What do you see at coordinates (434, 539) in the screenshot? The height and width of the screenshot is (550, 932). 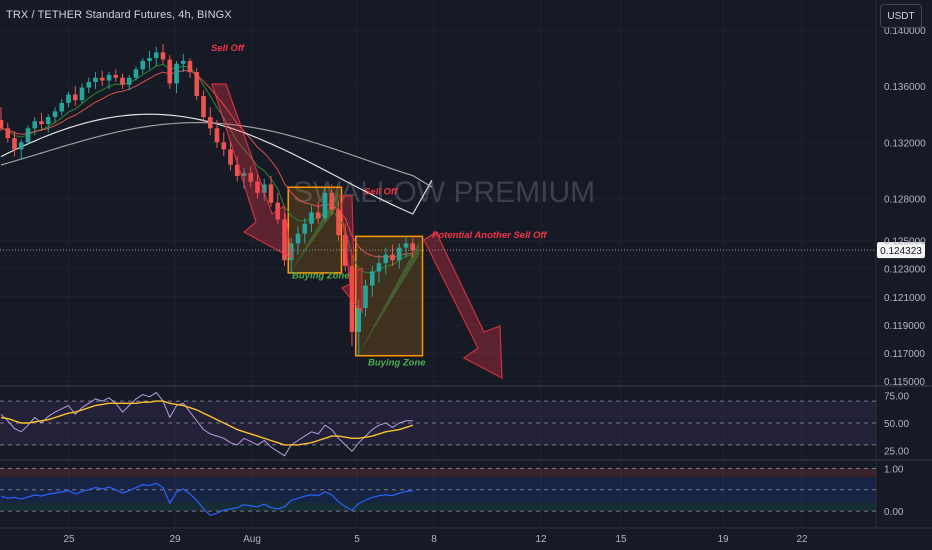 I see `time-tick-label: 8` at bounding box center [434, 539].